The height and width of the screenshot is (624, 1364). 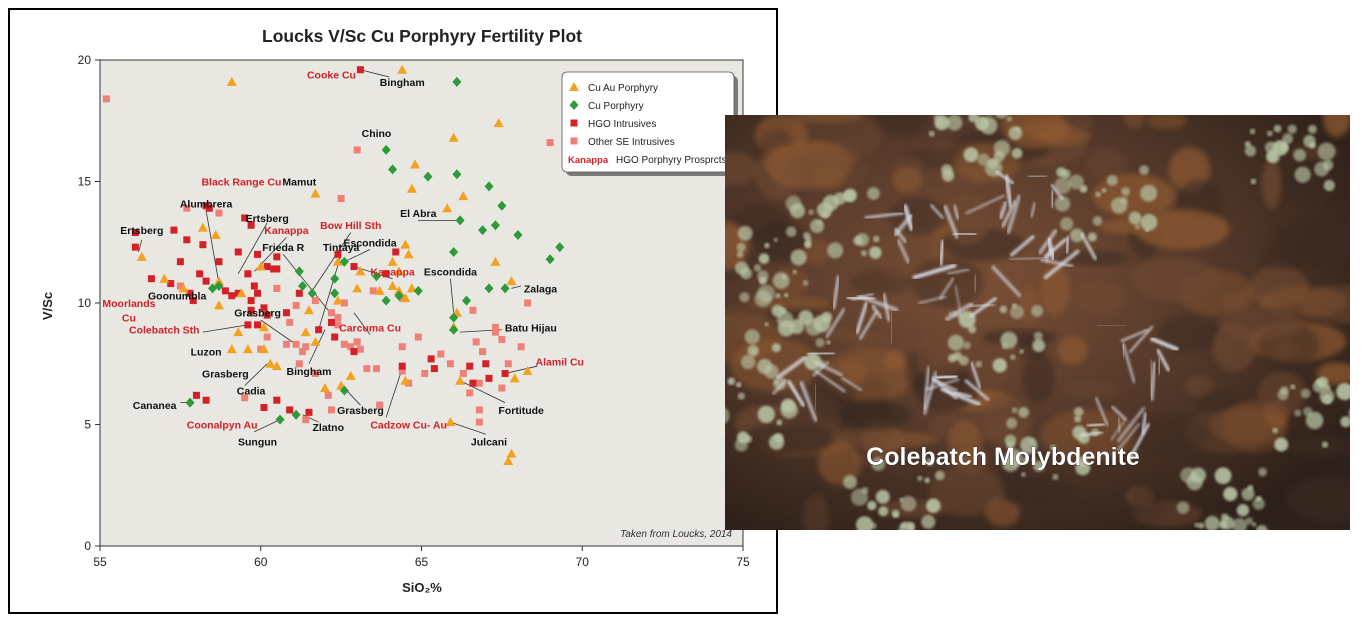 What do you see at coordinates (241, 183) in the screenshot?
I see `annotation-label: Black Range Cu` at bounding box center [241, 183].